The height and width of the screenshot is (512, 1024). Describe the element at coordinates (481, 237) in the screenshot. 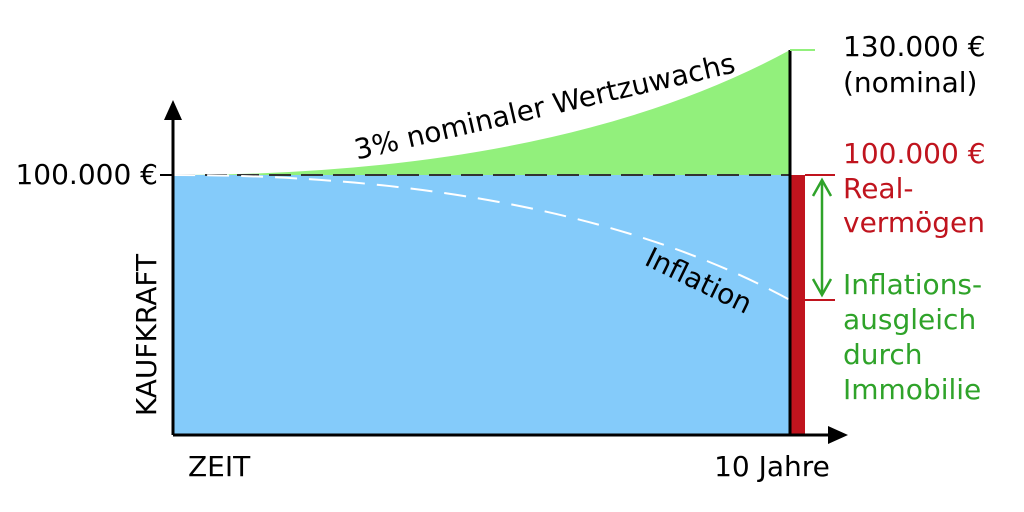

I see `inflation-curve` at that location.